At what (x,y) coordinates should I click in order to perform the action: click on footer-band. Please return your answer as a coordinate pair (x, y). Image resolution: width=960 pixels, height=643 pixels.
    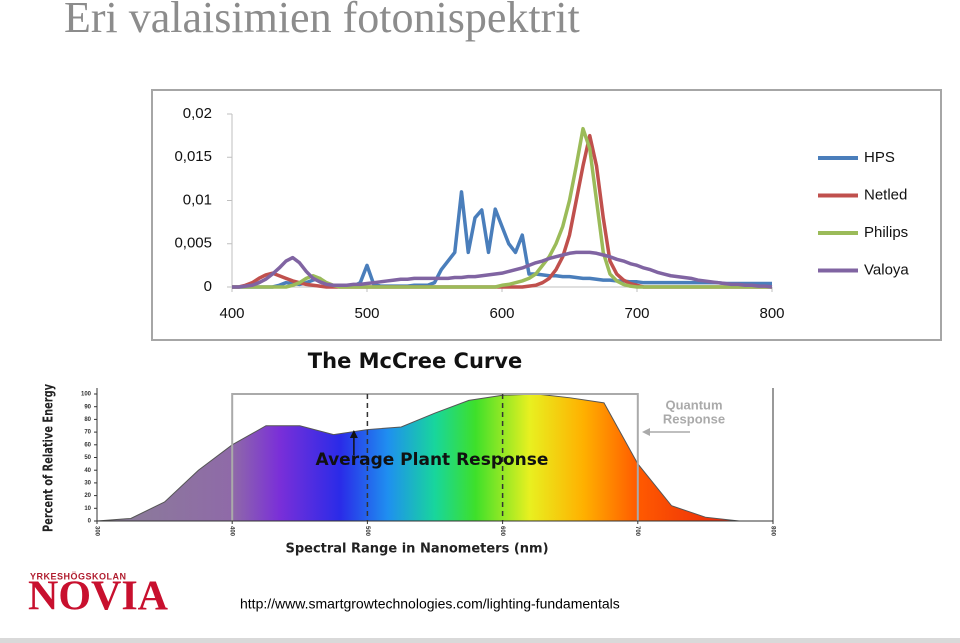
    Looking at the image, I should click on (480, 640).